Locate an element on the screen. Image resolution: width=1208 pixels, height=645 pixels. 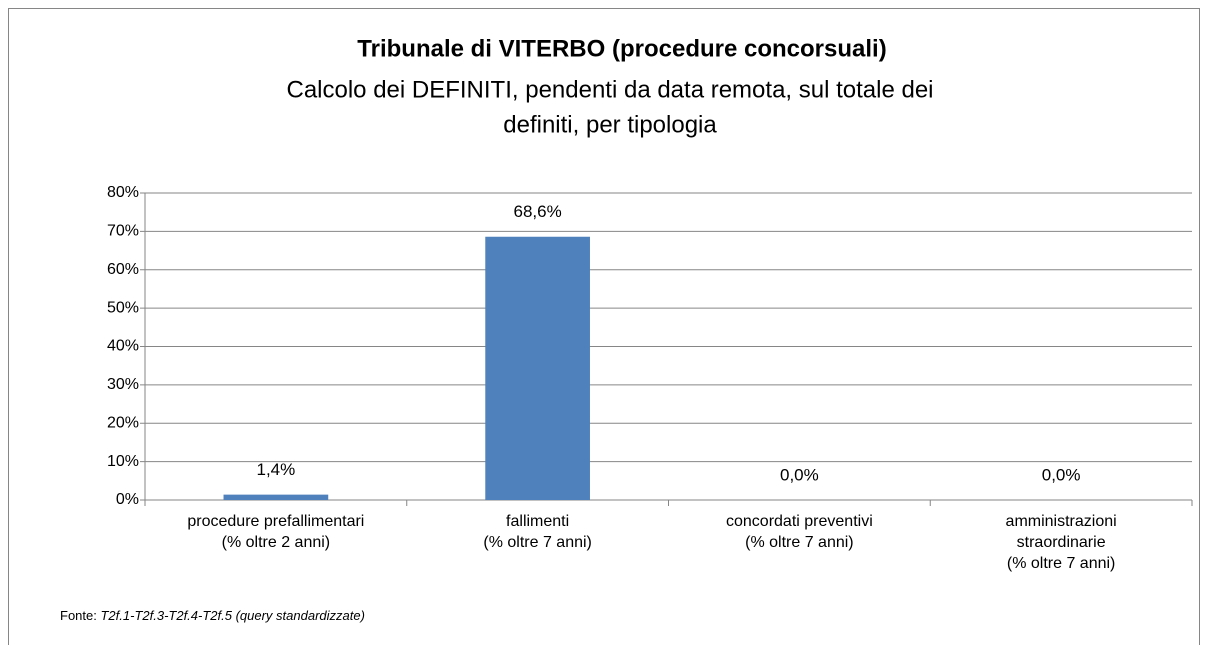
value-label: 68,6% is located at coordinates (538, 211).